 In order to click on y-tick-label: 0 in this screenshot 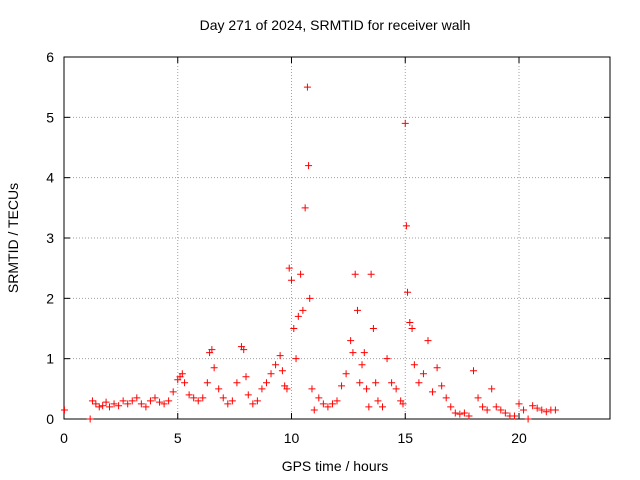, I will do `click(50, 419)`.